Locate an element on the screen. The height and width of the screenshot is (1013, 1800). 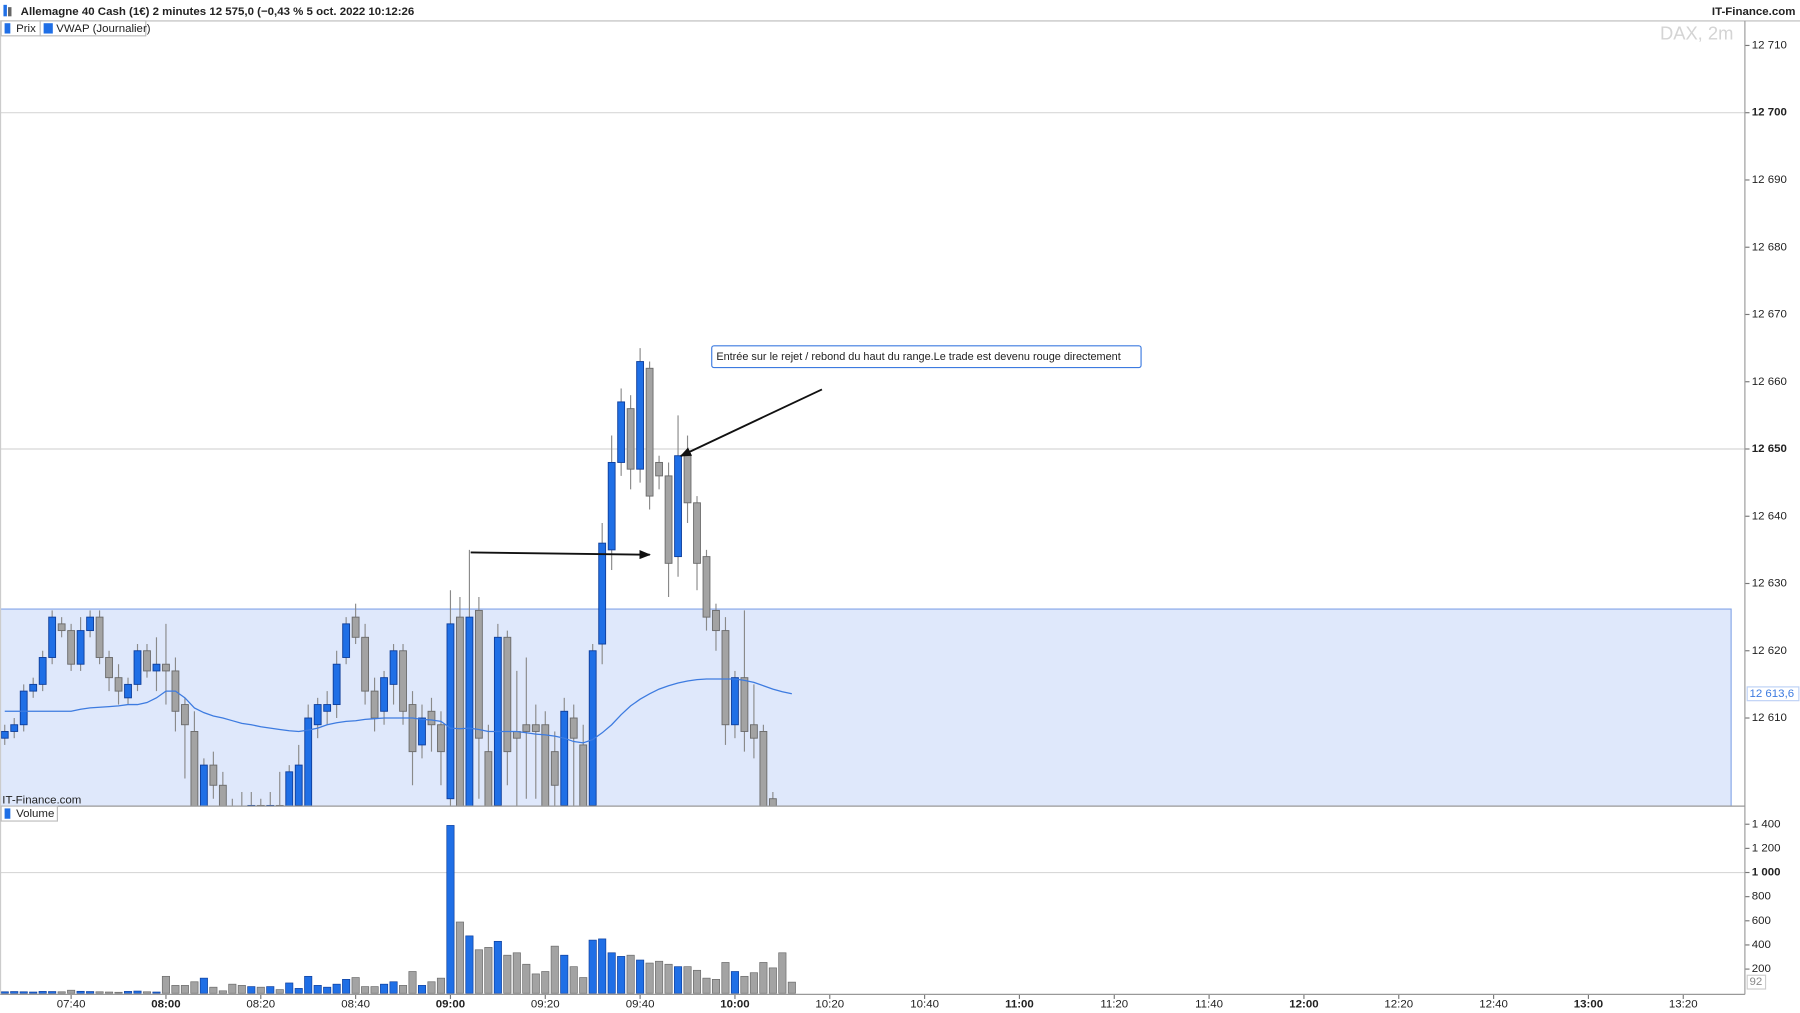
header-source: IT-Finance.com is located at coordinates (1753, 12).